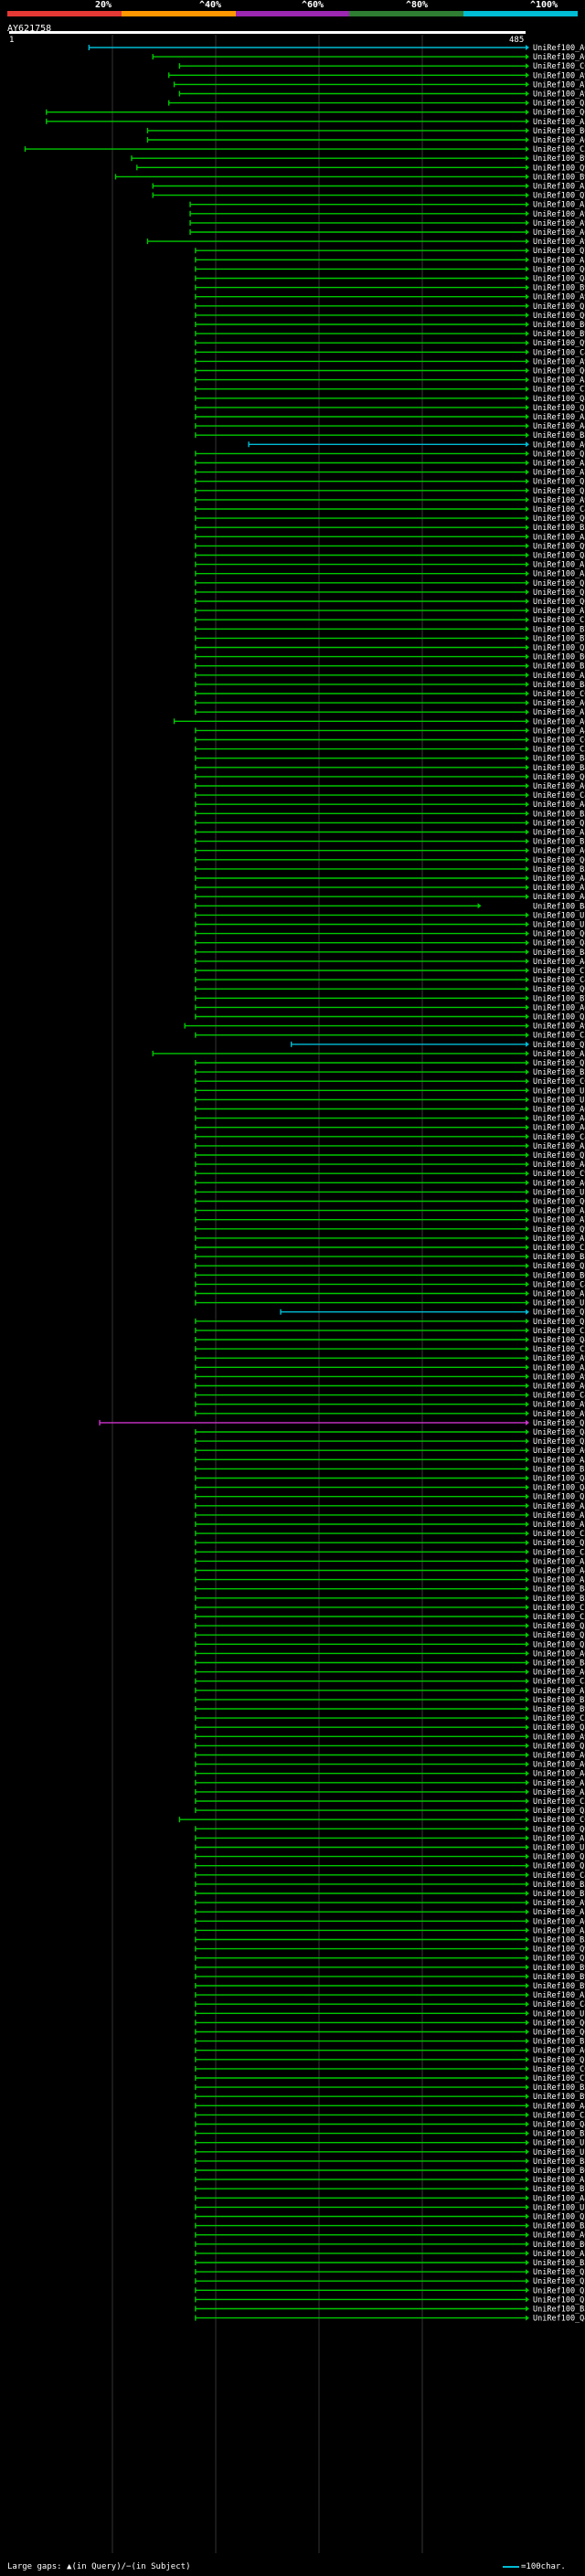 The height and width of the screenshot is (2576, 585). I want to click on hit-label: UniRef100_C5T6B1, so click(559, 1036).